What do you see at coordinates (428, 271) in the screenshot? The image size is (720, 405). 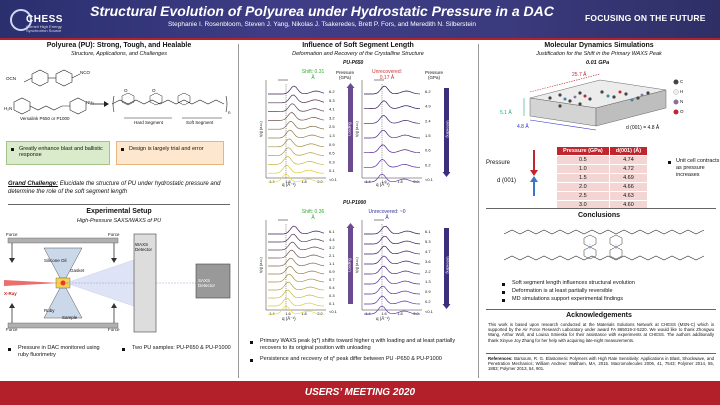 I see `pressure-label: 2.2` at bounding box center [428, 271].